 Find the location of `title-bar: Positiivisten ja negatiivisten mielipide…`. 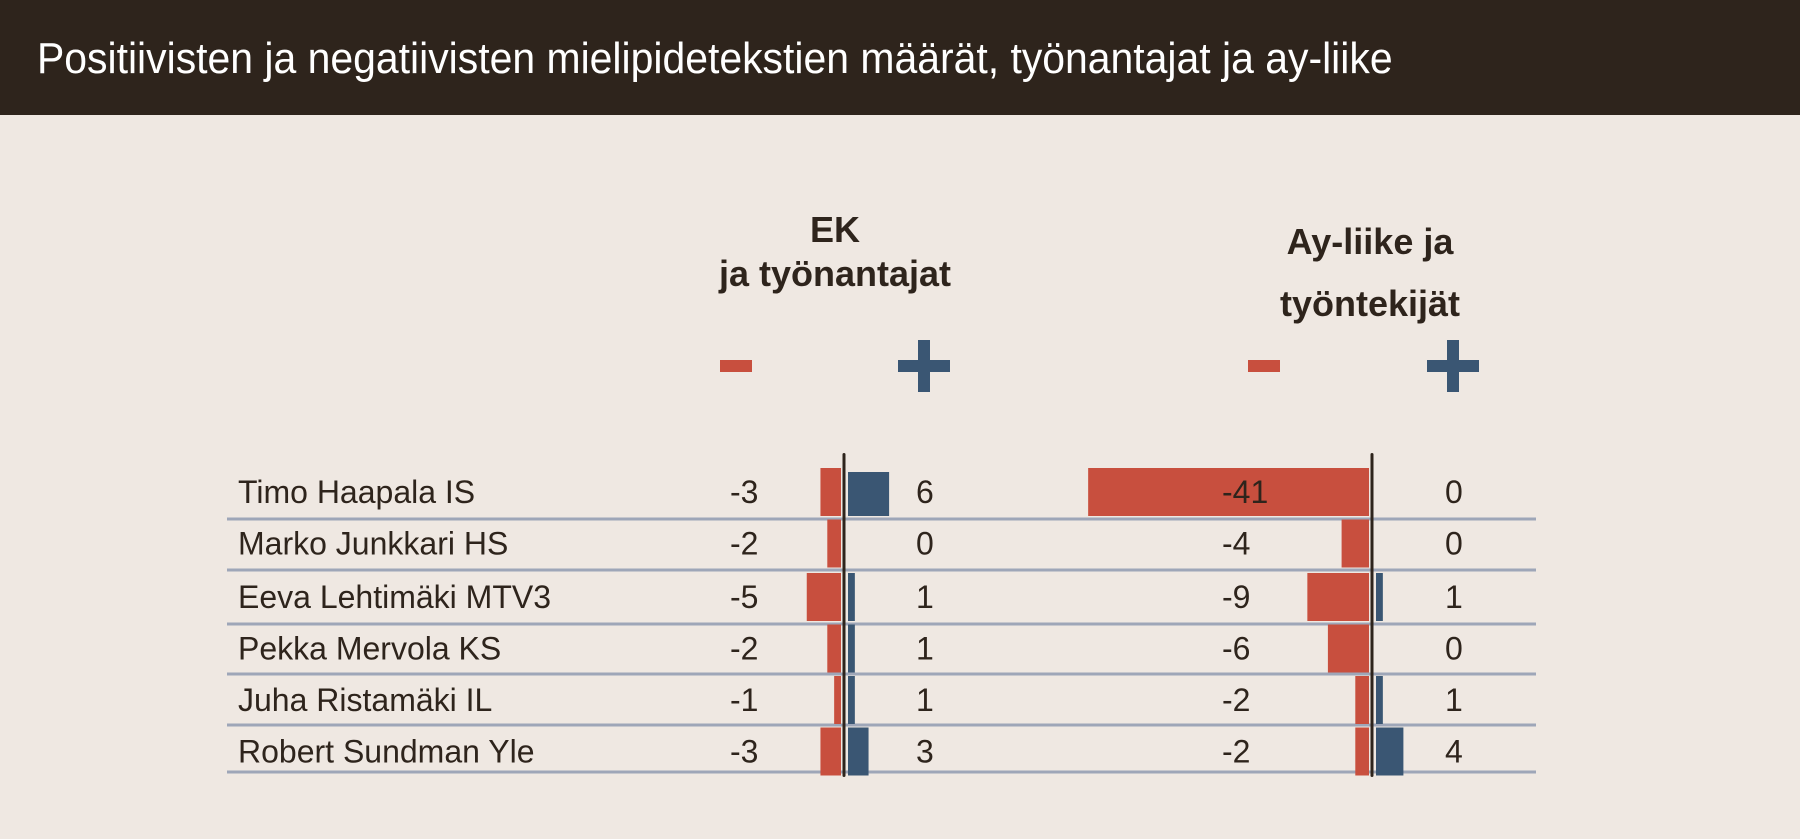

title-bar: Positiivisten ja negatiivisten mielipide… is located at coordinates (900, 57).